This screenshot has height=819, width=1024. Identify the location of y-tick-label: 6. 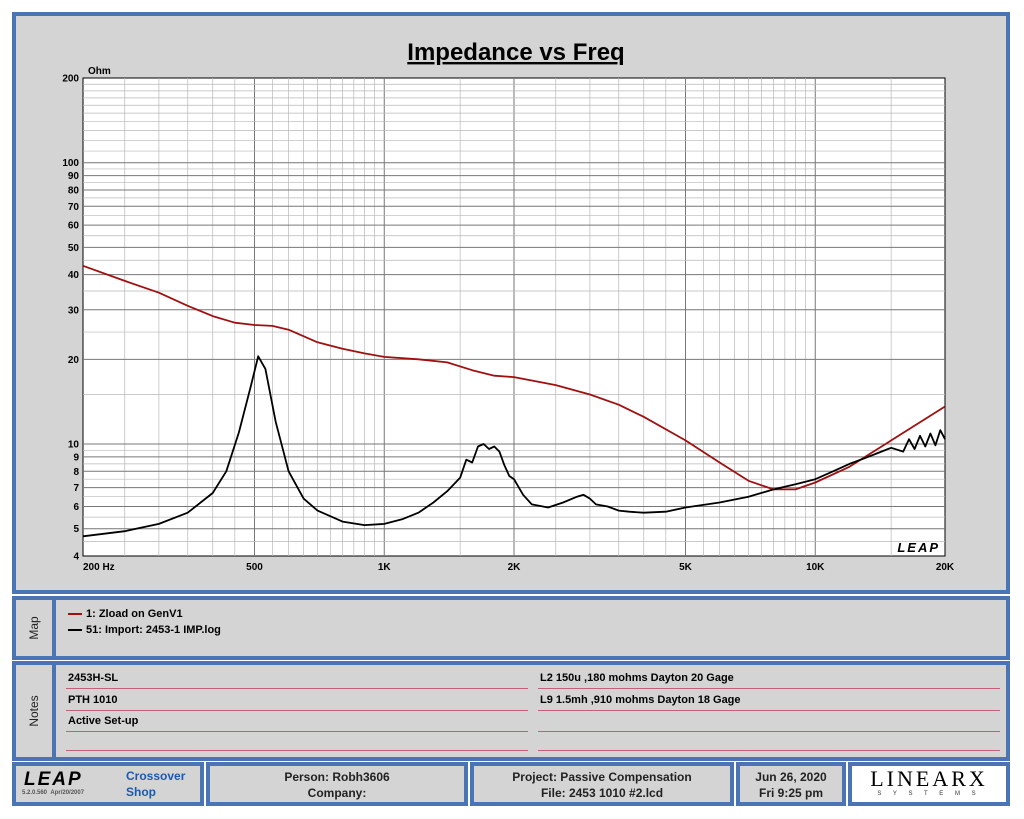
(76, 507).